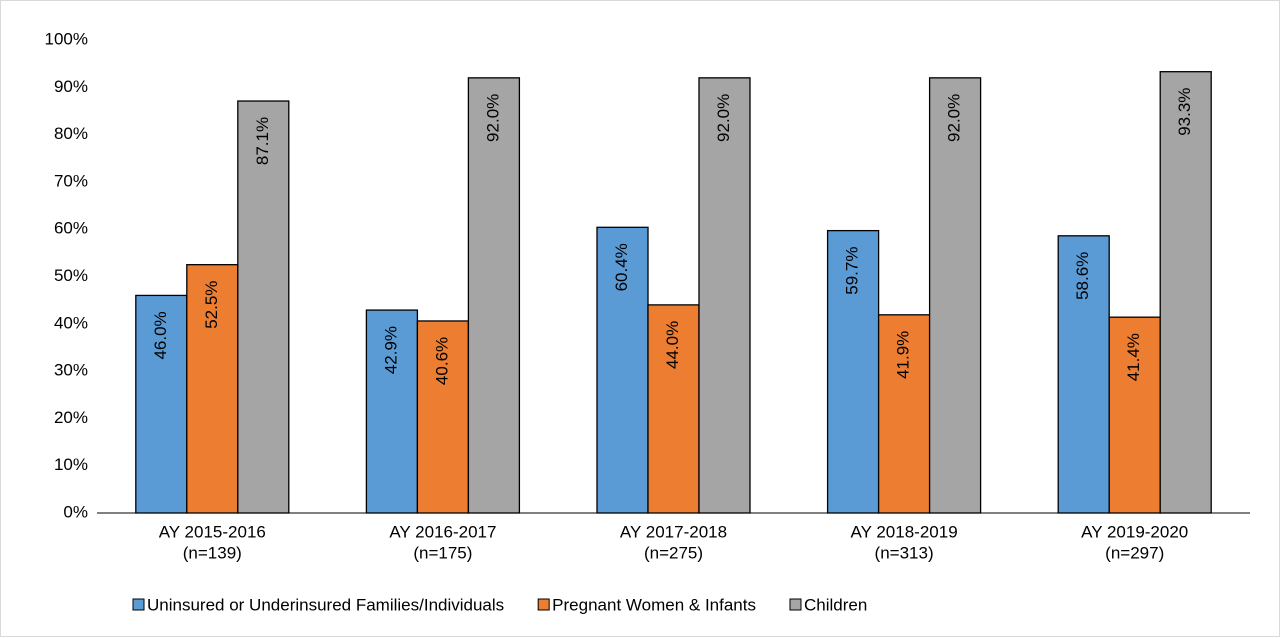  I want to click on value-label: 52.5%, so click(211, 305).